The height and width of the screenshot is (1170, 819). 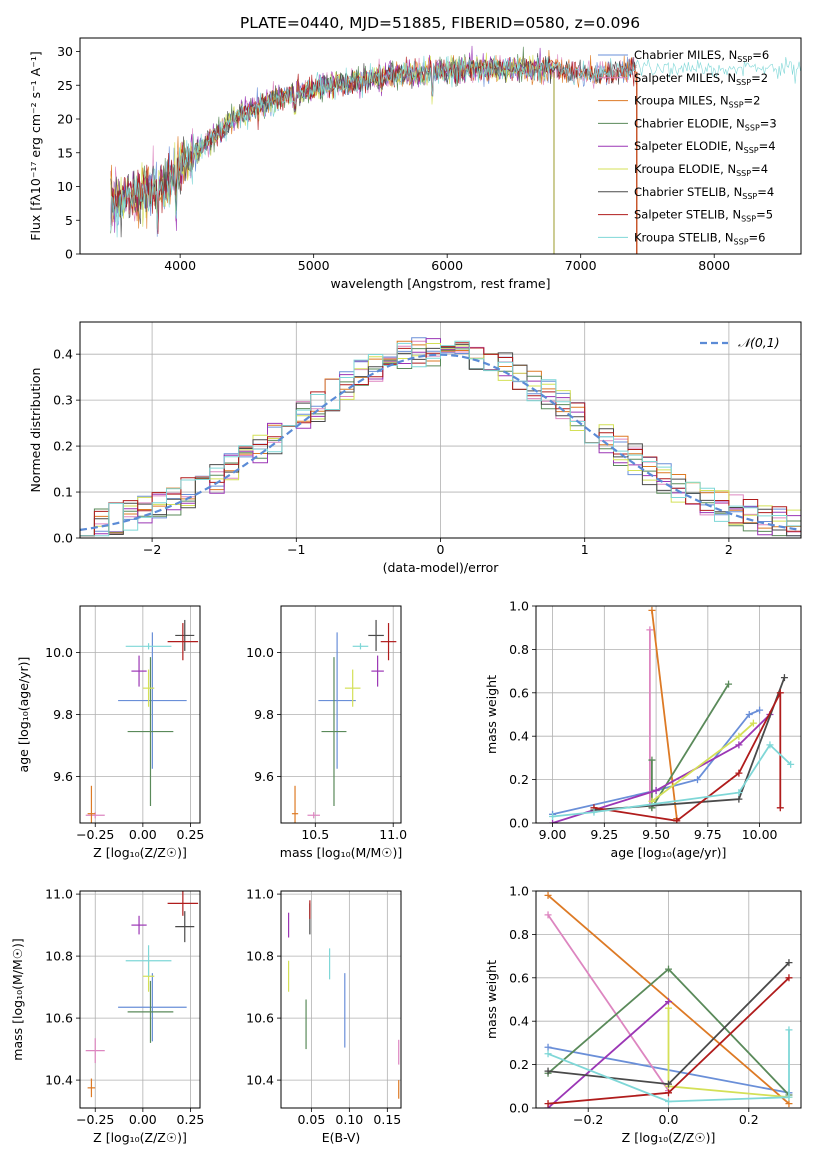 What do you see at coordinates (704, 193) in the screenshot?
I see `legend-label: Chabrier STELIB, NSSP=4` at bounding box center [704, 193].